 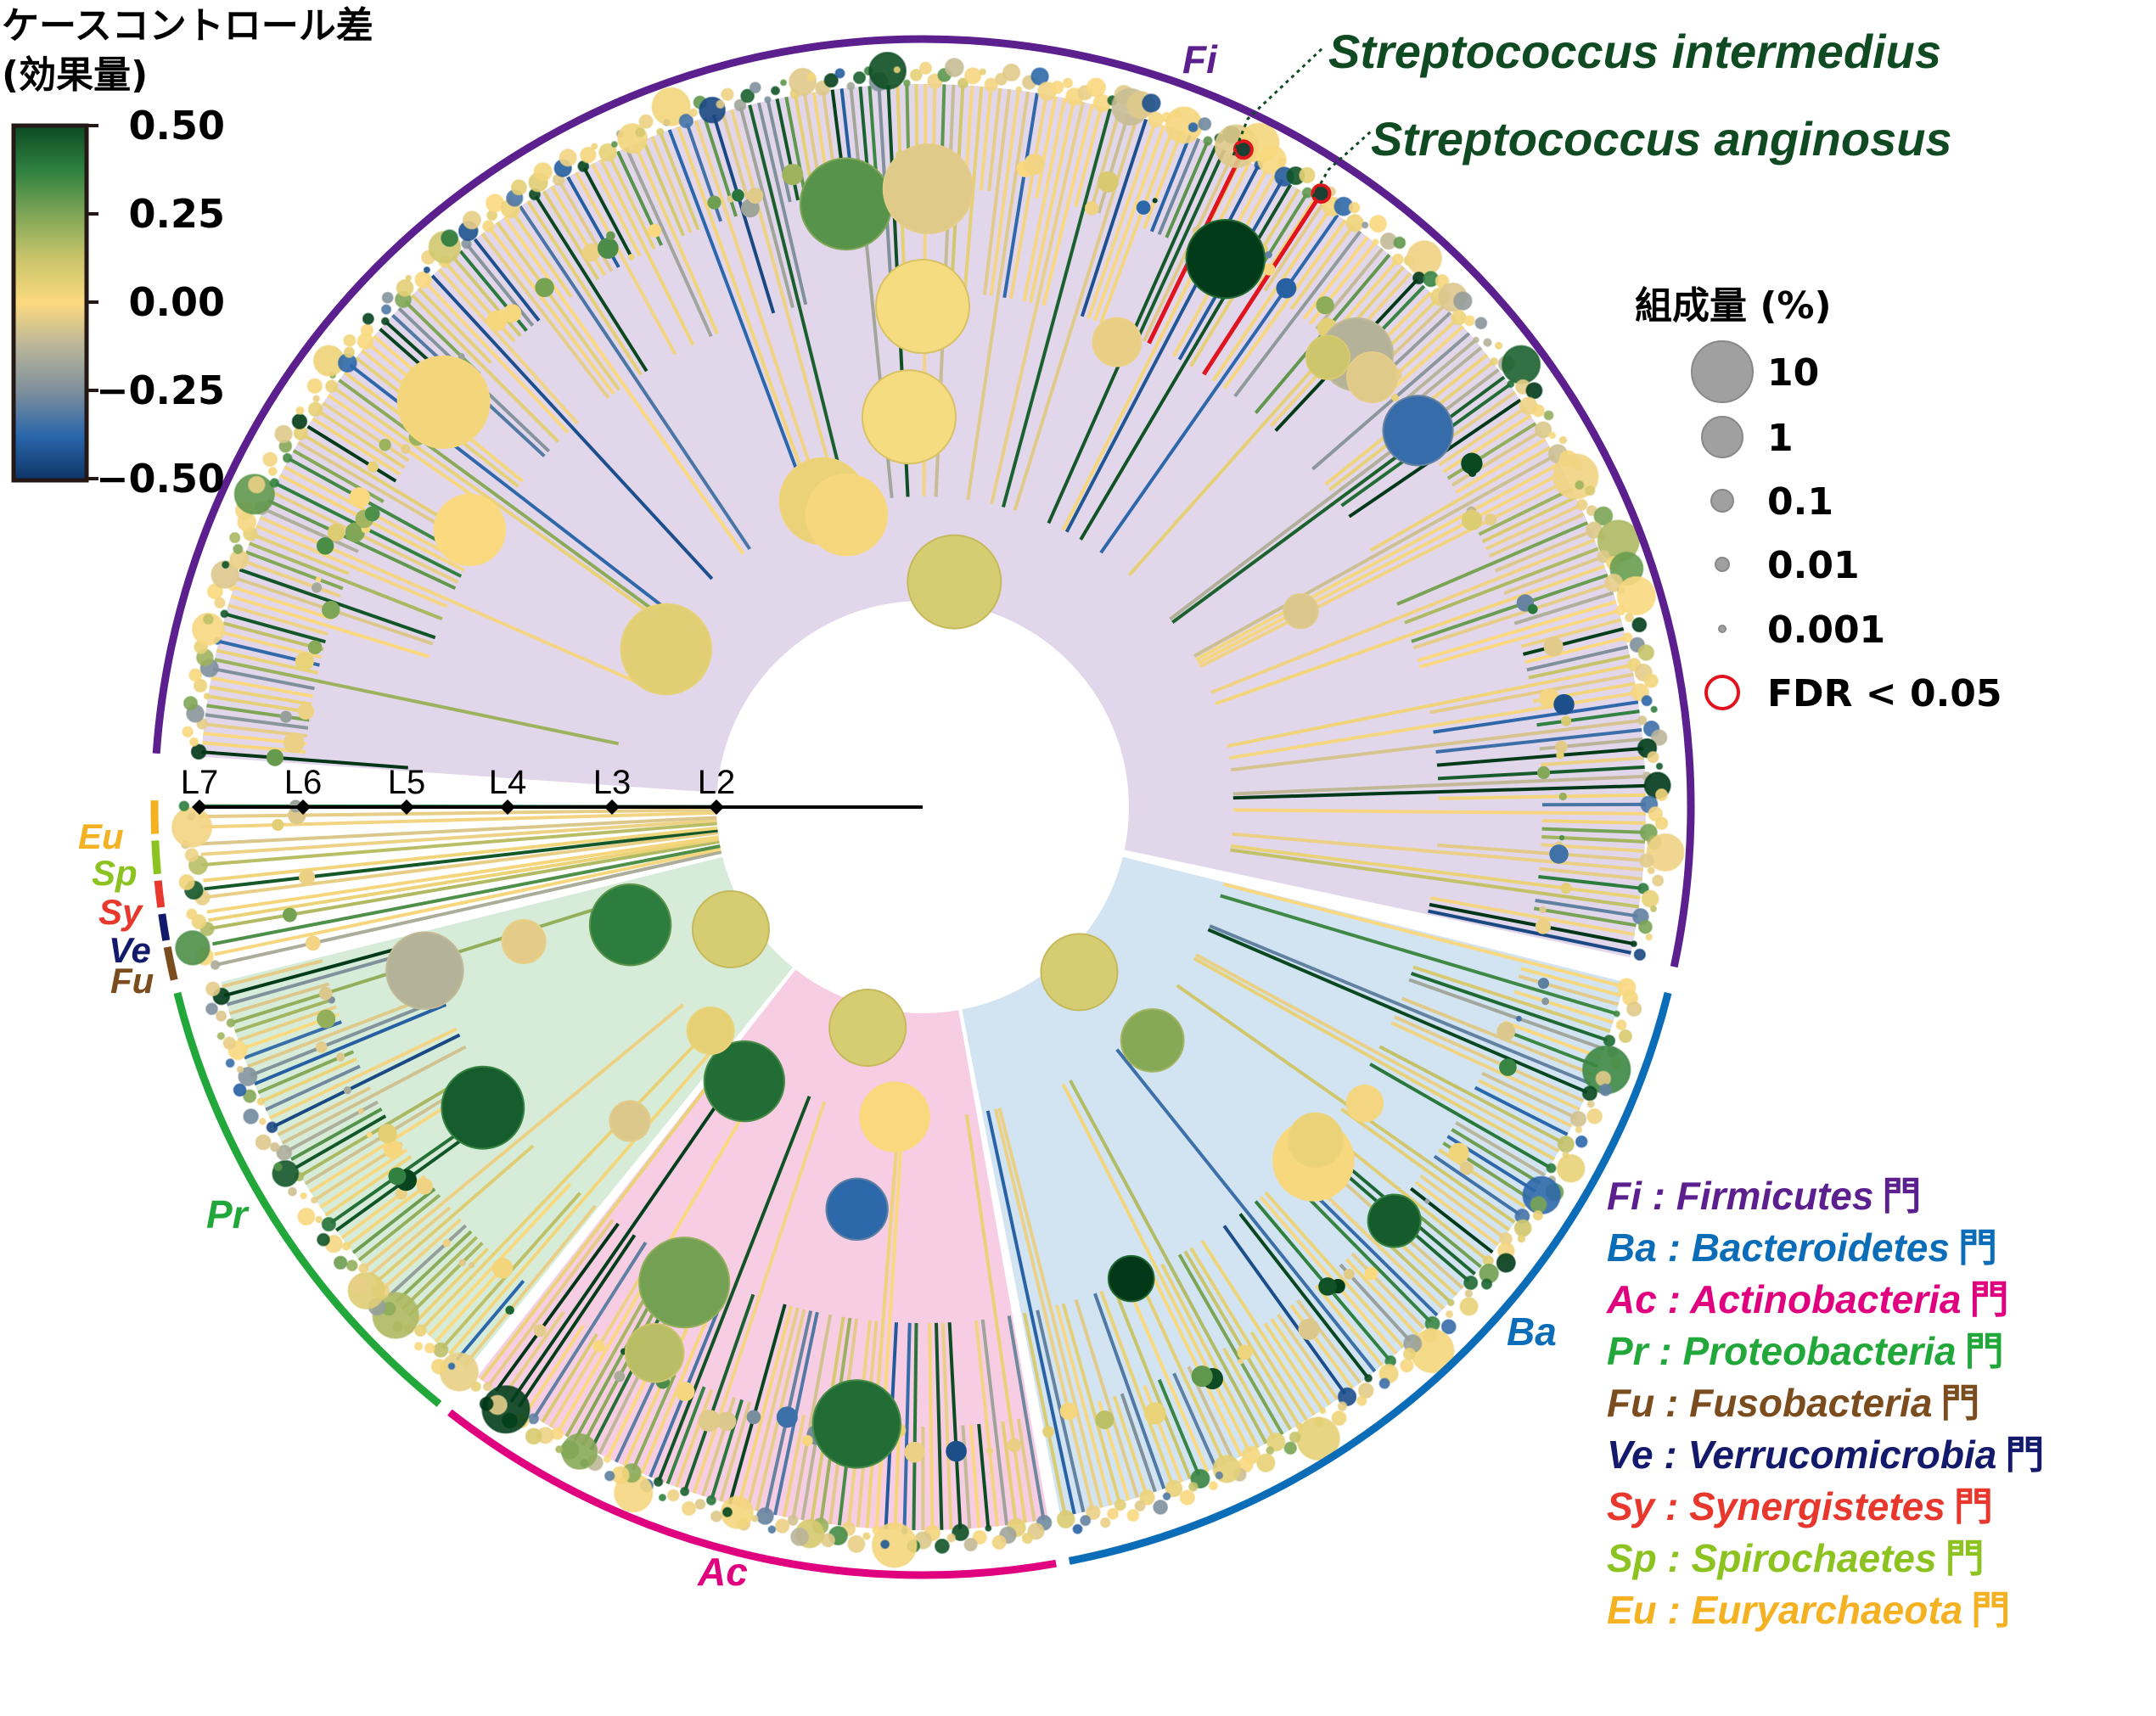 What do you see at coordinates (1722, 437) in the screenshot?
I see `size-legend-circle` at bounding box center [1722, 437].